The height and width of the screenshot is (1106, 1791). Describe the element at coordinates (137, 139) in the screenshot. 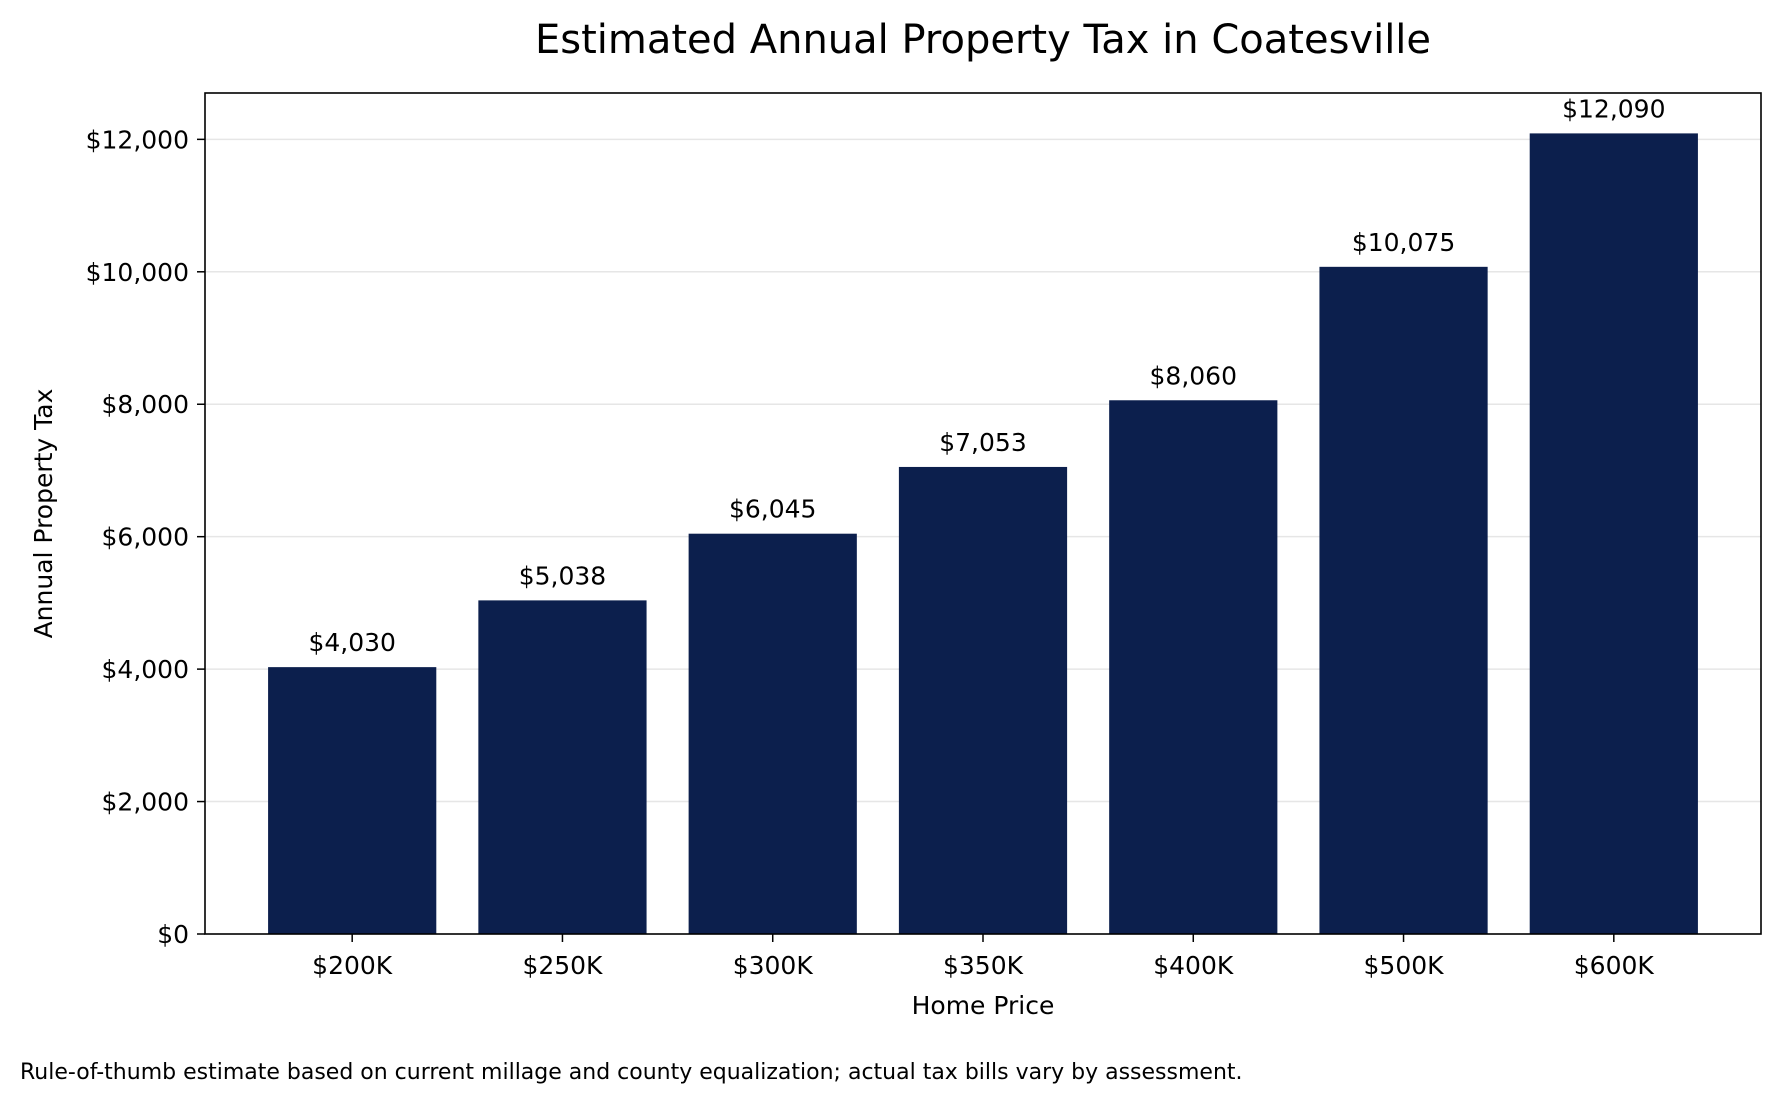

I see `y-tick-label: $12,000` at that location.